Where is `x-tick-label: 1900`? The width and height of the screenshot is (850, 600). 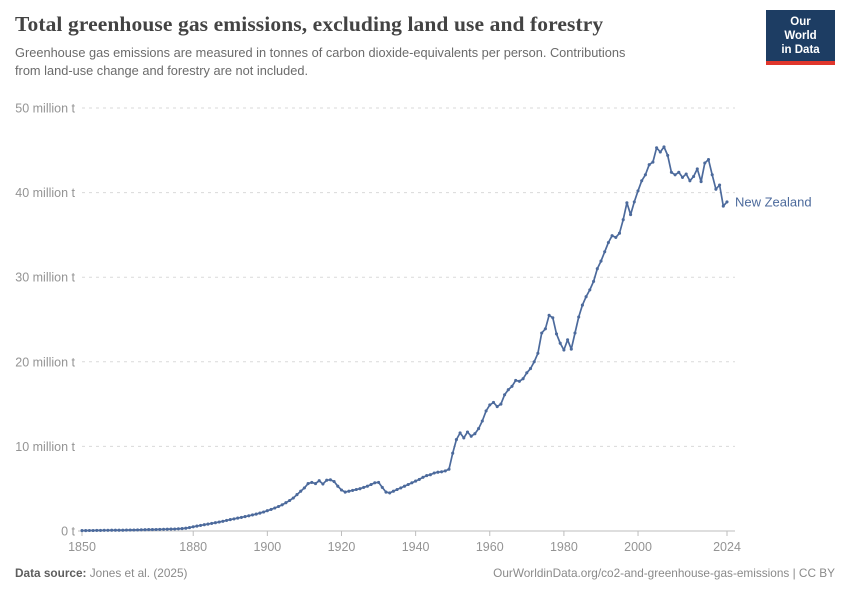
x-tick-label: 1900 is located at coordinates (267, 547).